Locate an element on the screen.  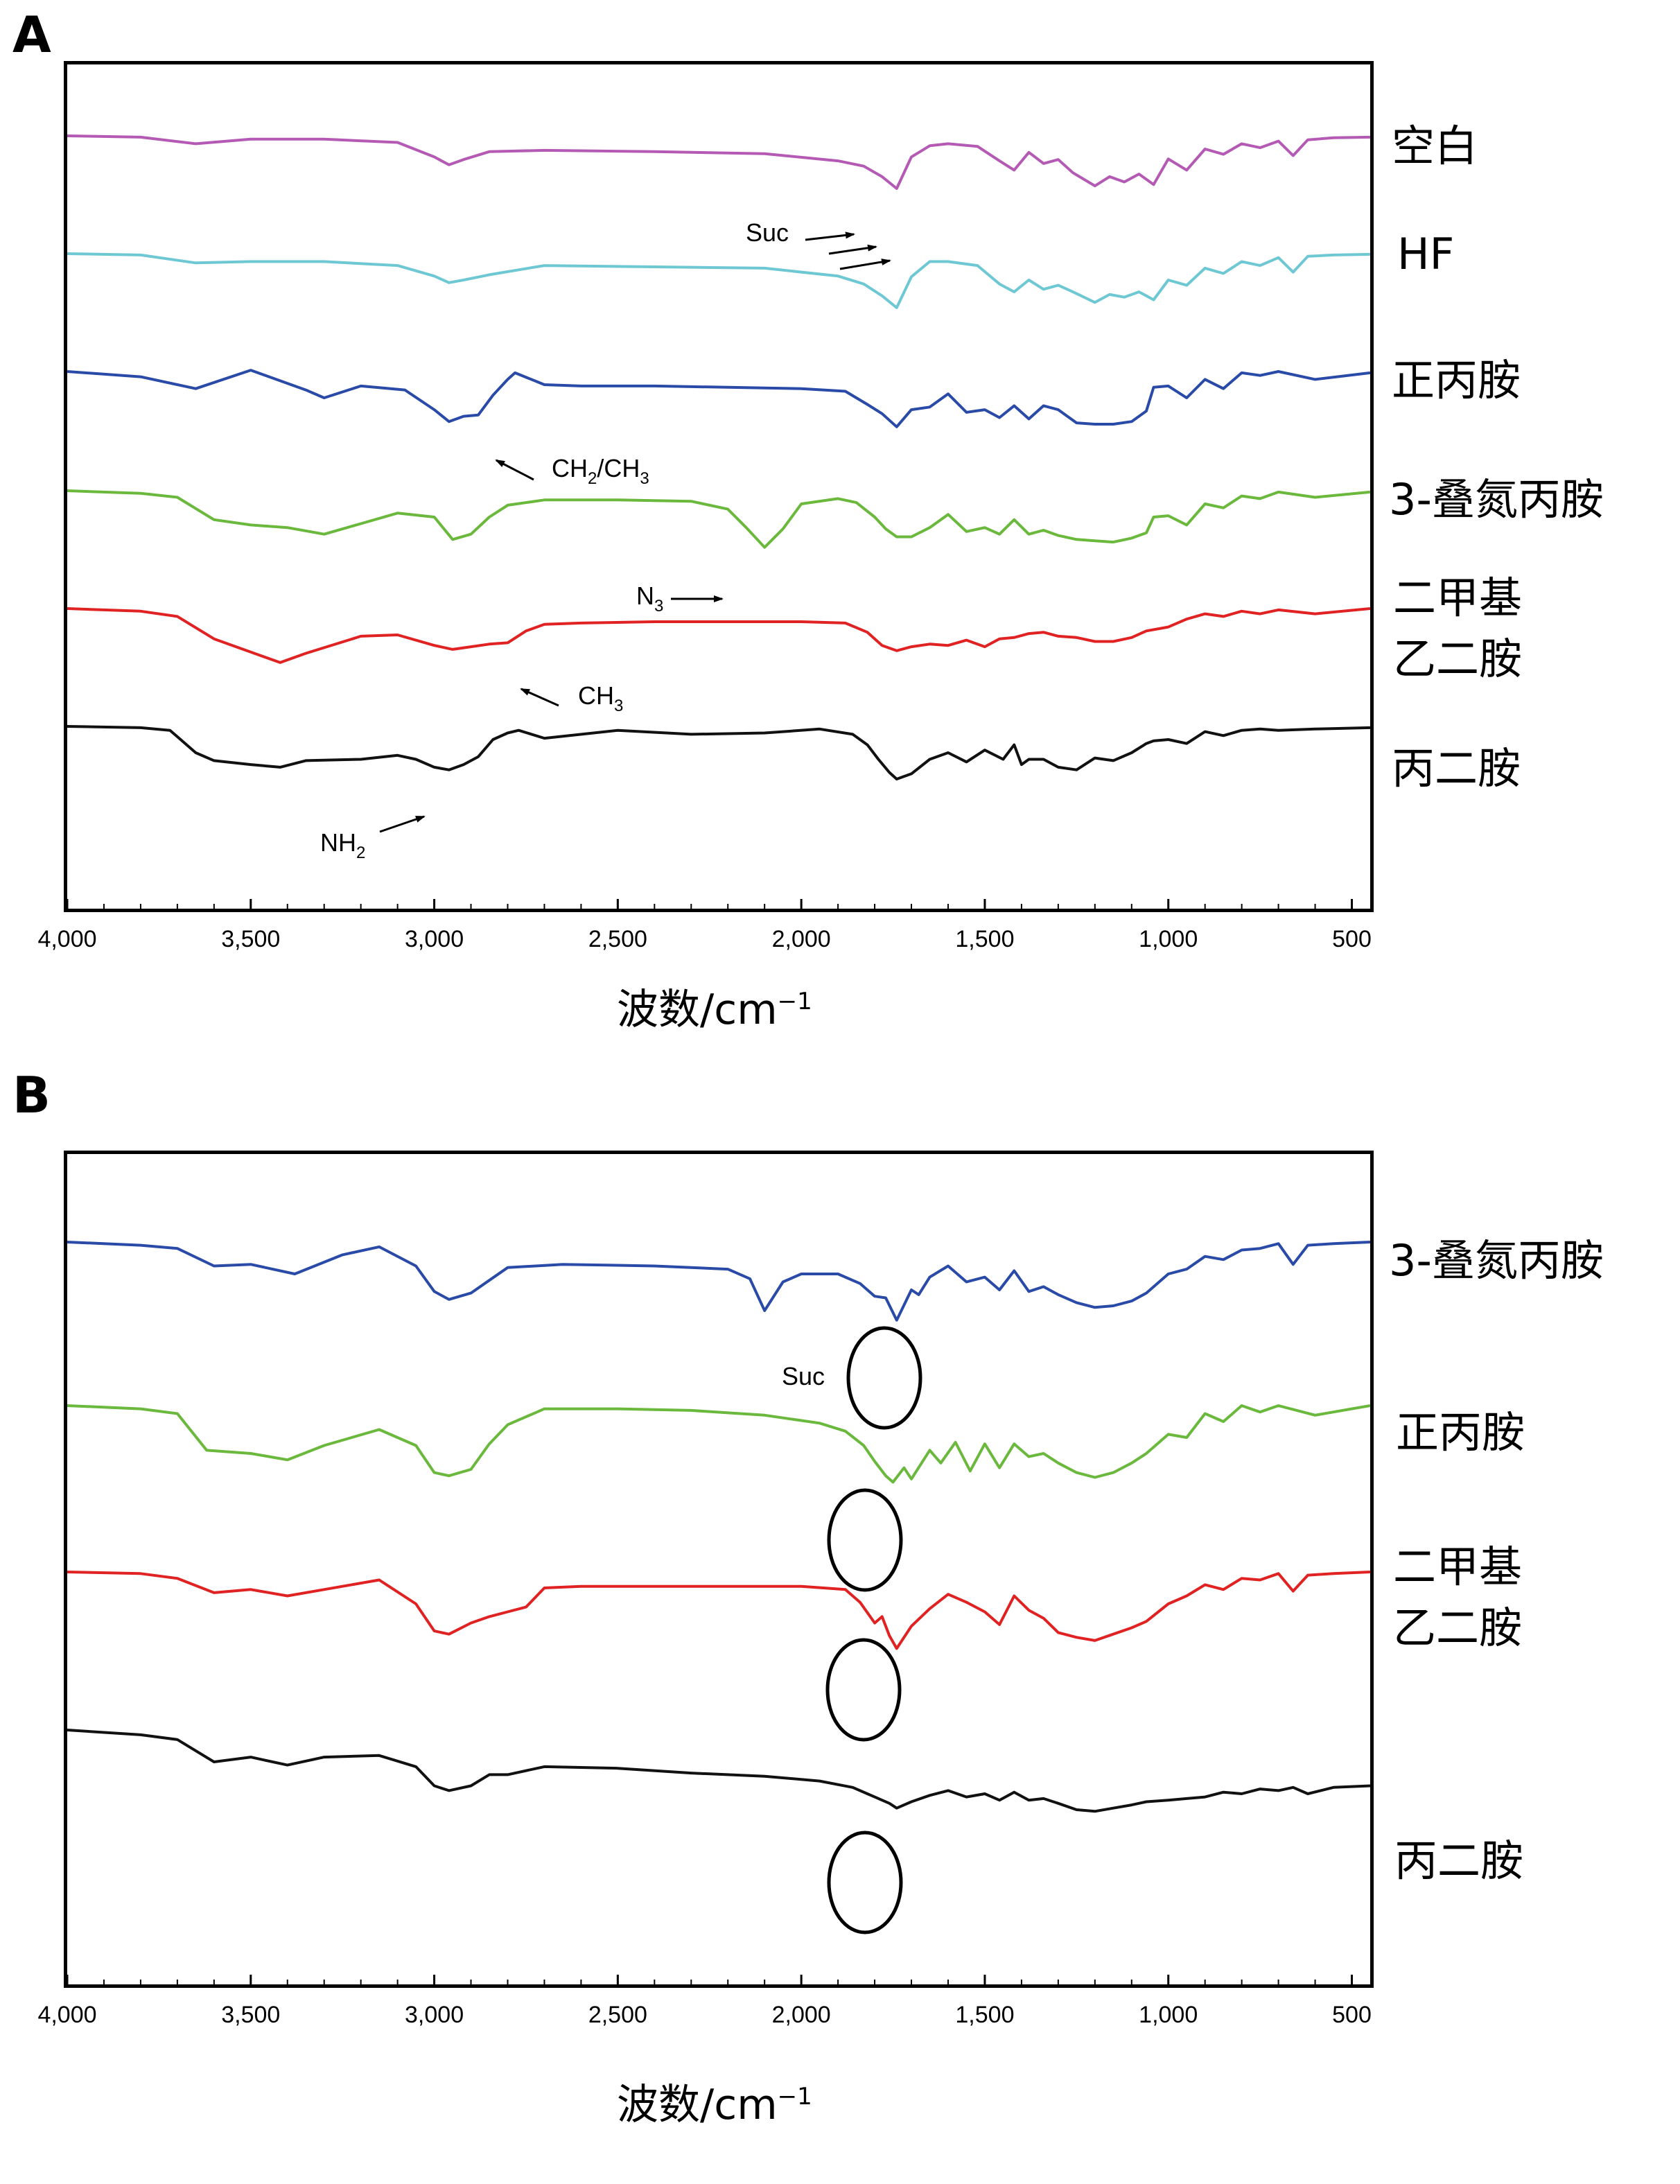
panel-b-letter: B is located at coordinates (31, 1095).